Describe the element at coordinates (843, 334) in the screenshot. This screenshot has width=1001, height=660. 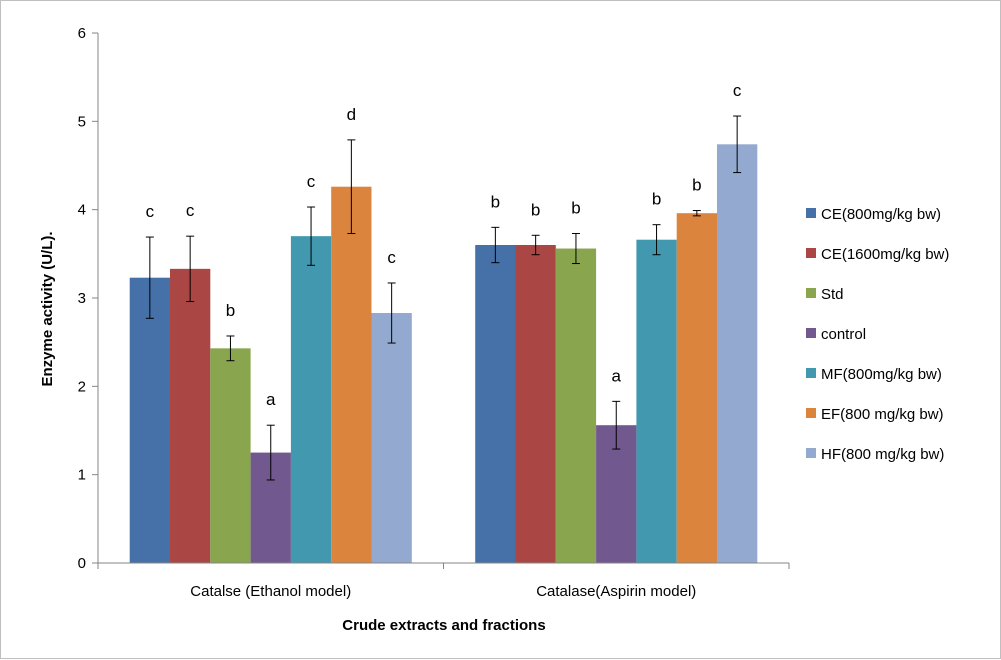
I see `legend-entry-label: control` at that location.